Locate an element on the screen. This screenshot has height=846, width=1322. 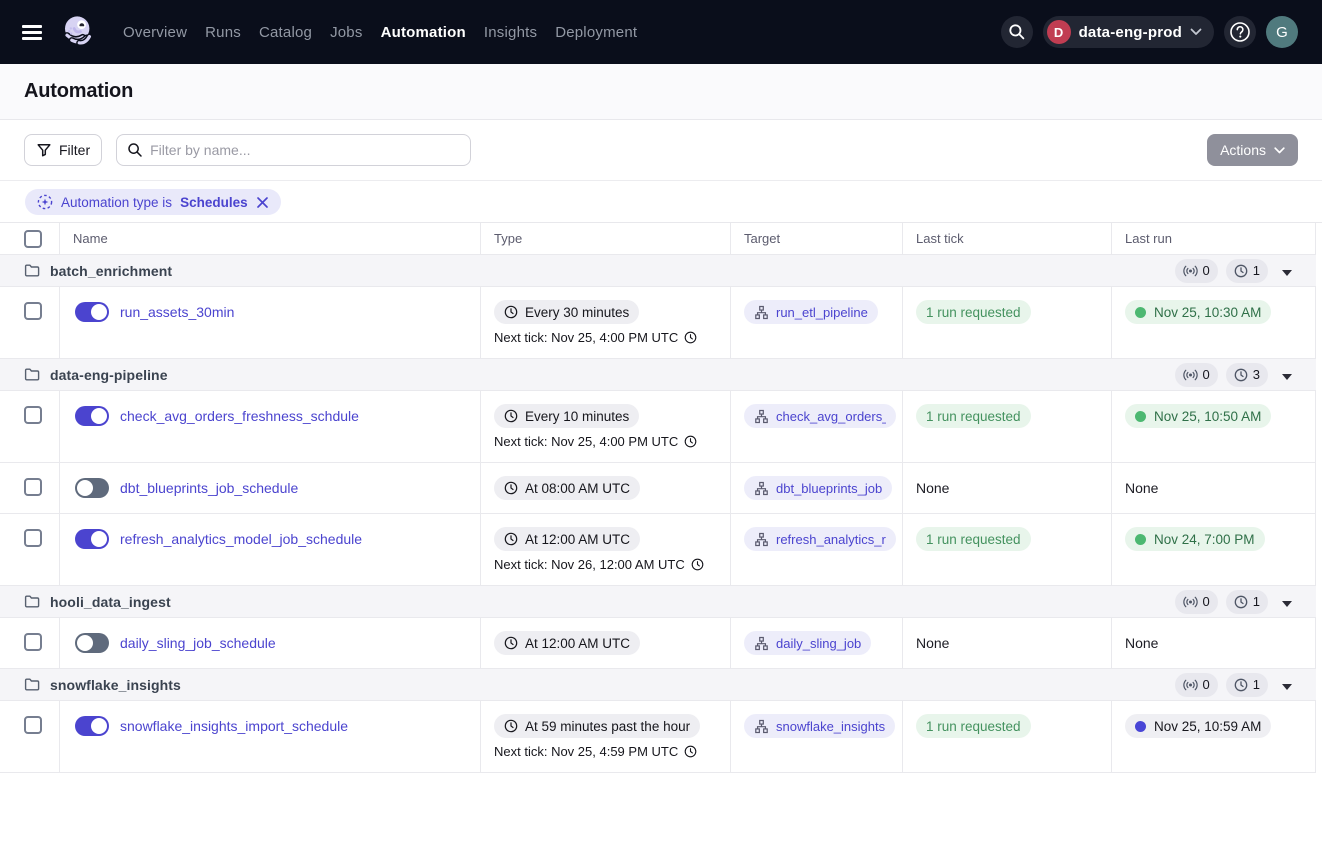
target-chip: refresh_analytics_r is located at coordinates (820, 539).